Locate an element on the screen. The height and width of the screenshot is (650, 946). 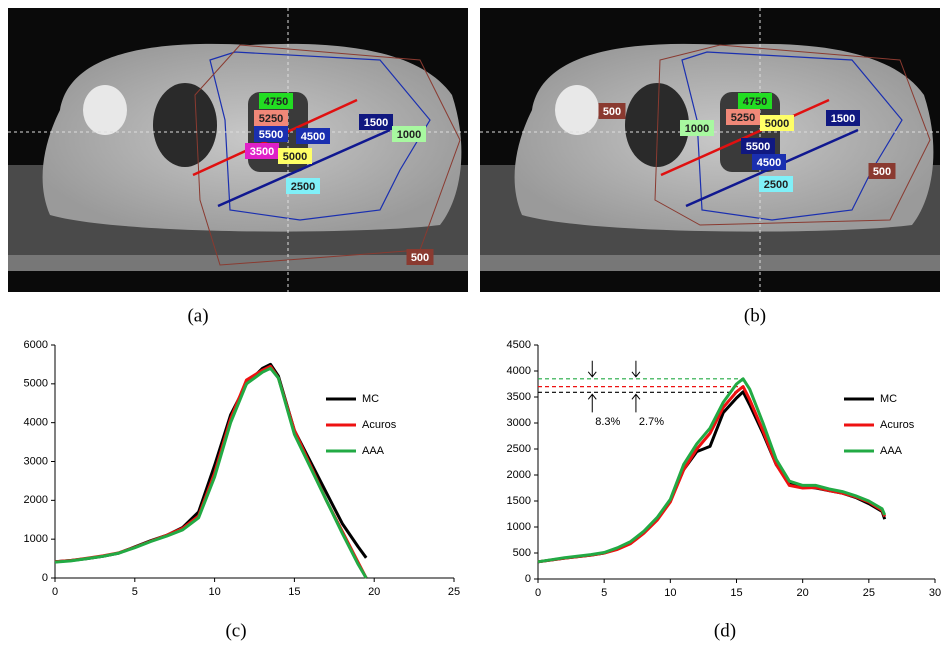
y-tick-label: 6000 is located at coordinates (36, 345).